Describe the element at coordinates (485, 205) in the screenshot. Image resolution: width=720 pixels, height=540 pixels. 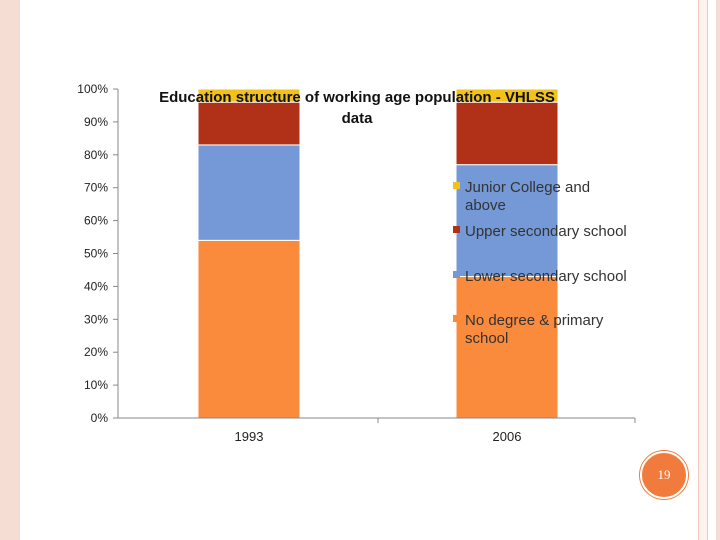
I see `legend-label-line: above` at that location.